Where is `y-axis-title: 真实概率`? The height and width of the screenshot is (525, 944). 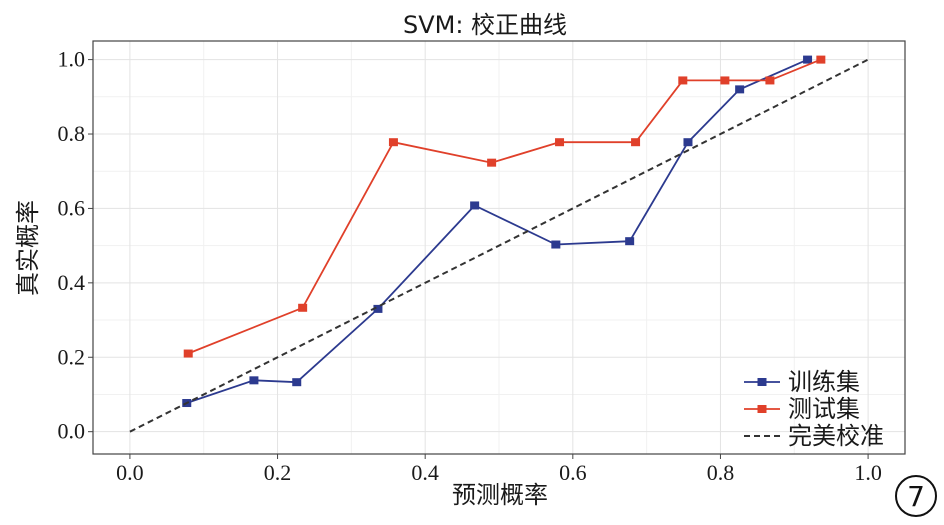
y-axis-title: 真实概率 is located at coordinates (28, 248).